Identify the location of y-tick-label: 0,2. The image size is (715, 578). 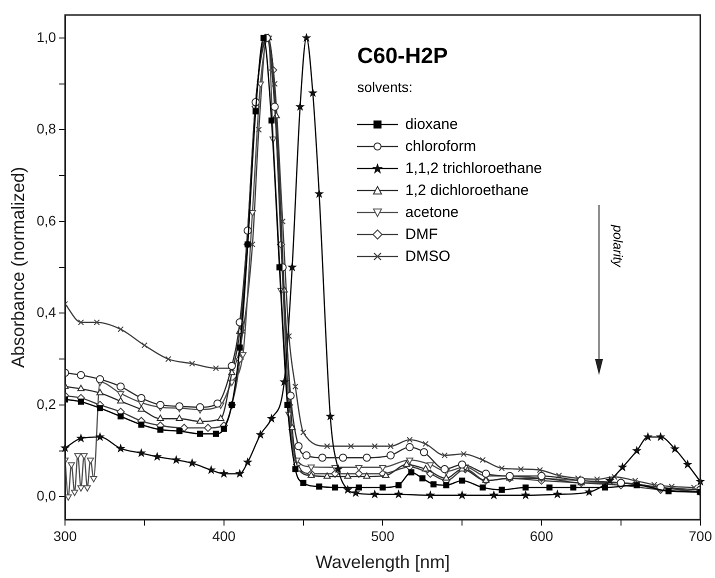
(46, 404).